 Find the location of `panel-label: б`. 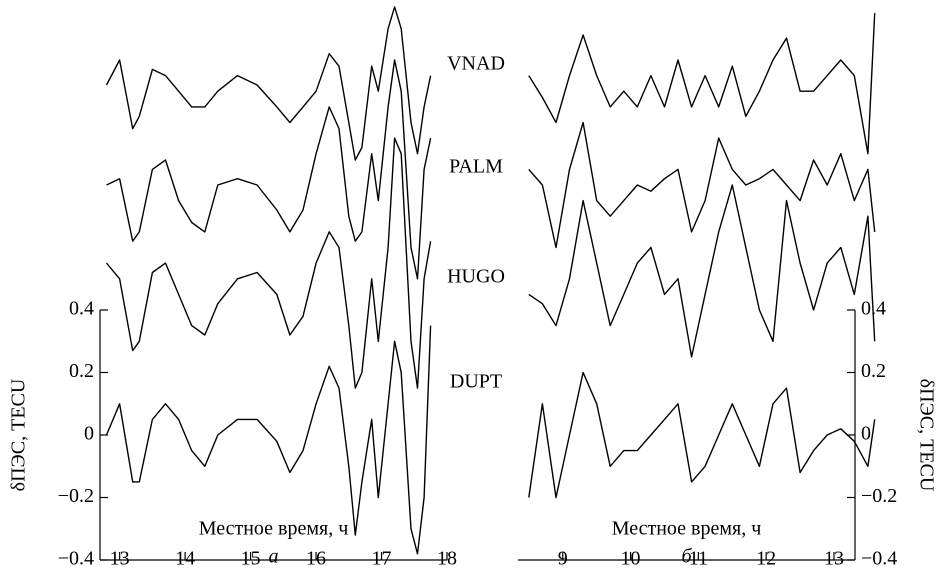

panel-label: б is located at coordinates (686, 557).